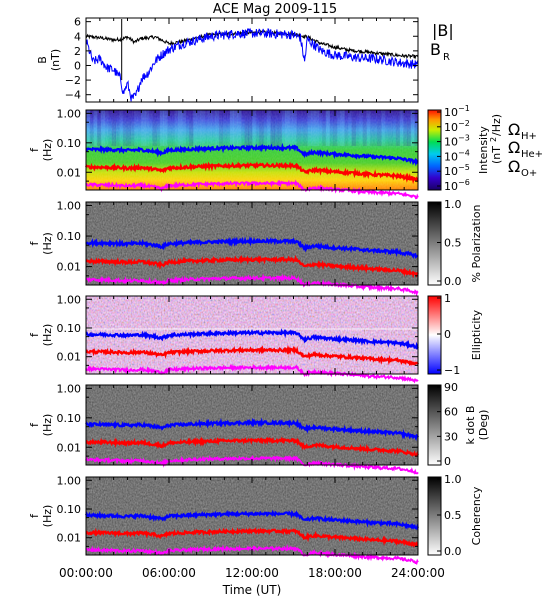 The width and height of the screenshot is (550, 600). I want to click on colorbar-label: Intensity (nT 2/Hz), so click(490, 144).